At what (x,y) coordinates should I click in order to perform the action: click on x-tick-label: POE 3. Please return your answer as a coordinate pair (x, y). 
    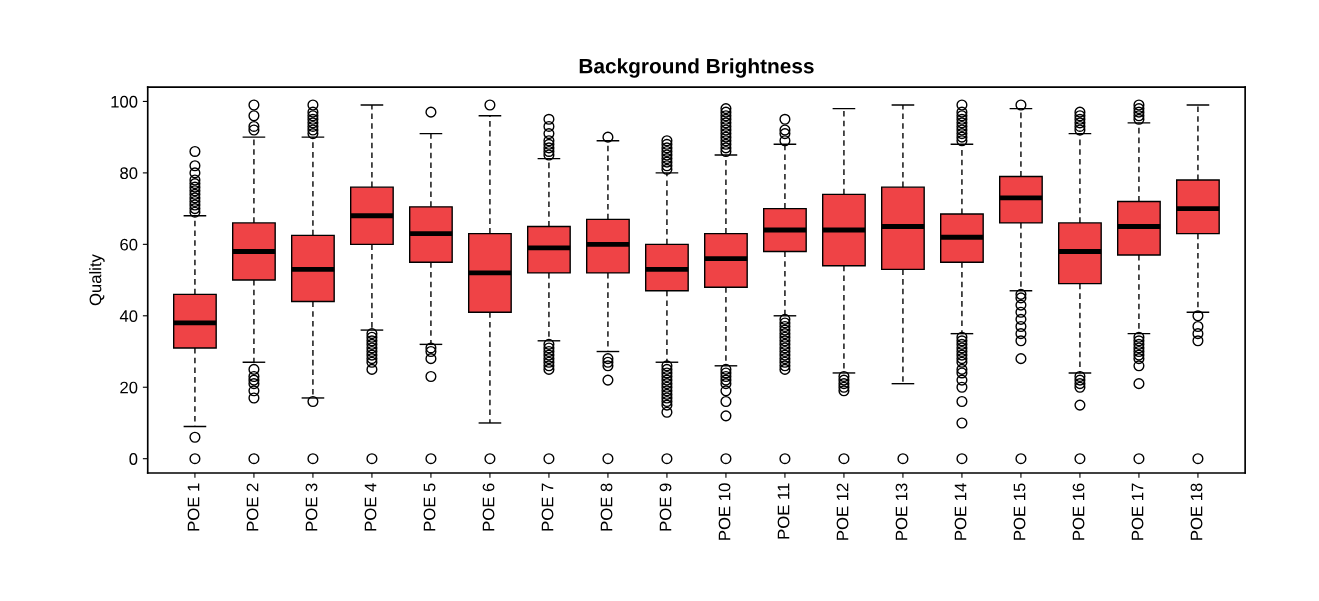
    Looking at the image, I should click on (311, 507).